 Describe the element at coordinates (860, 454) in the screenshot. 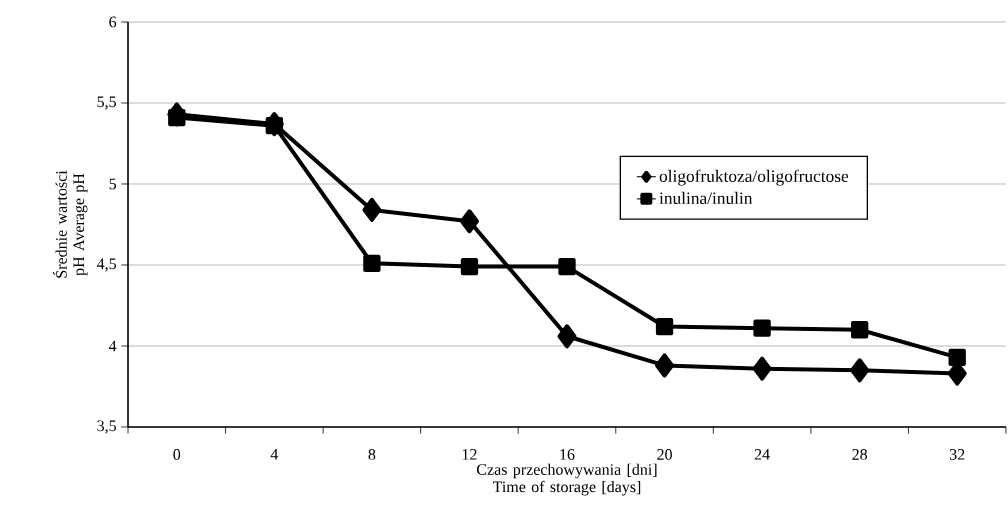

I see `x-tick-label: 28` at that location.